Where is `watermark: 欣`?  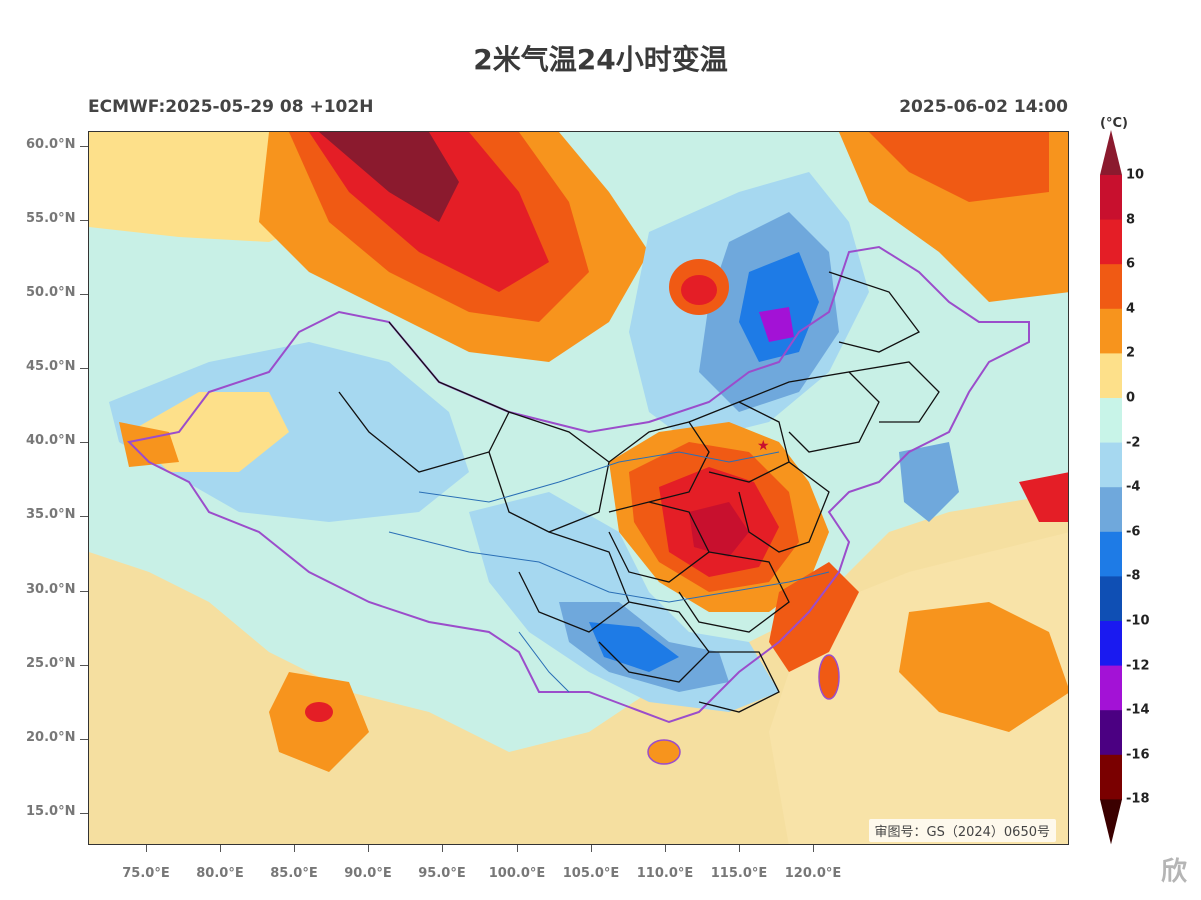
watermark: 欣 is located at coordinates (1173, 872).